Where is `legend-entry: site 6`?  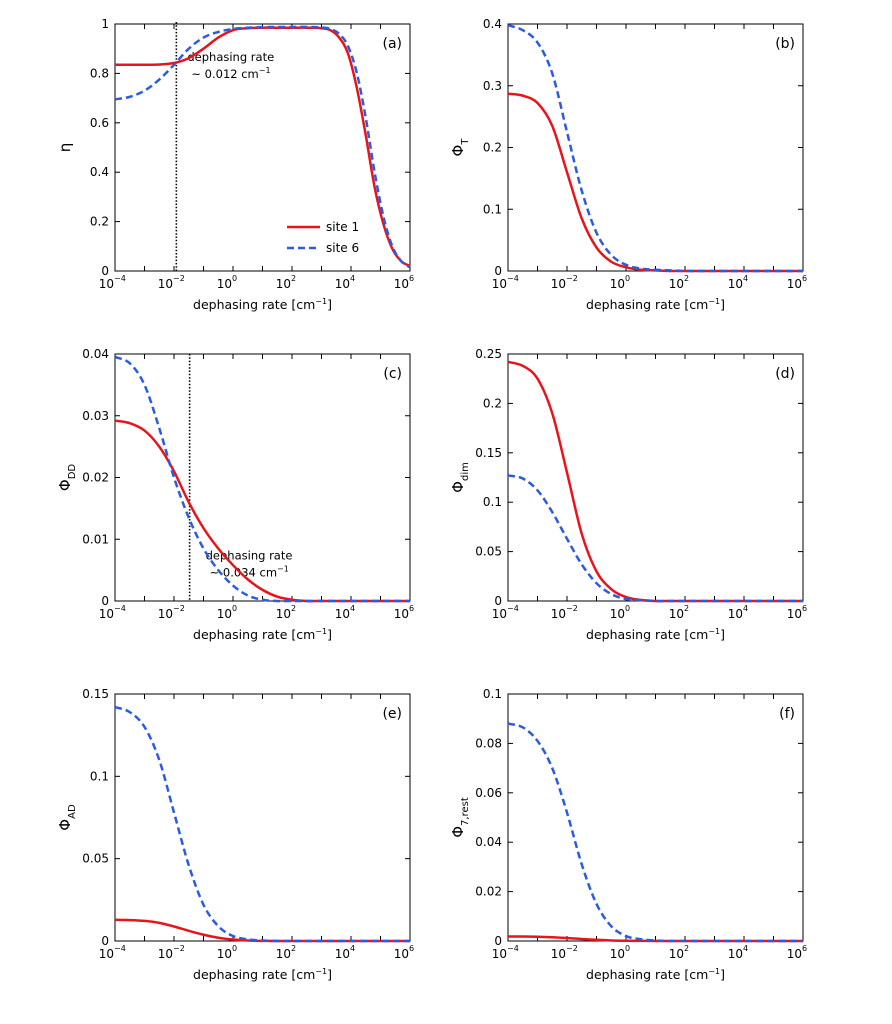 legend-entry: site 6 is located at coordinates (342, 248).